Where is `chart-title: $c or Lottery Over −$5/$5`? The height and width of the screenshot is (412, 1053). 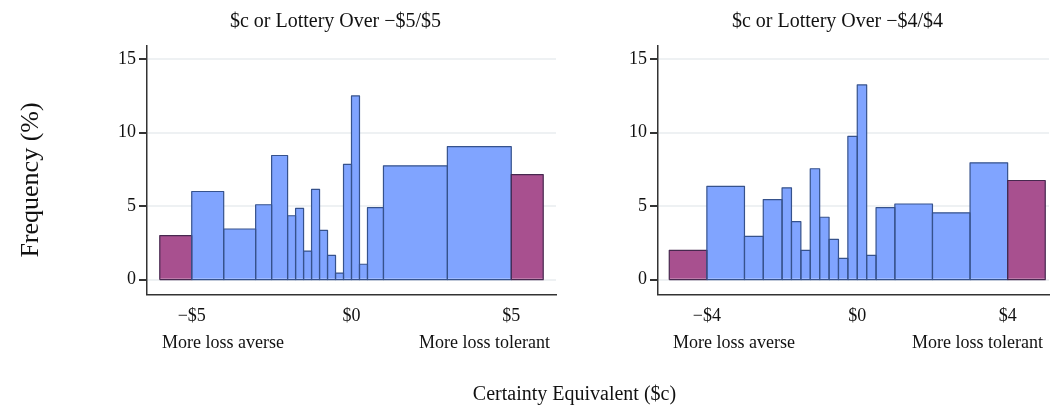 chart-title: $c or Lottery Over −$5/$5 is located at coordinates (335, 21).